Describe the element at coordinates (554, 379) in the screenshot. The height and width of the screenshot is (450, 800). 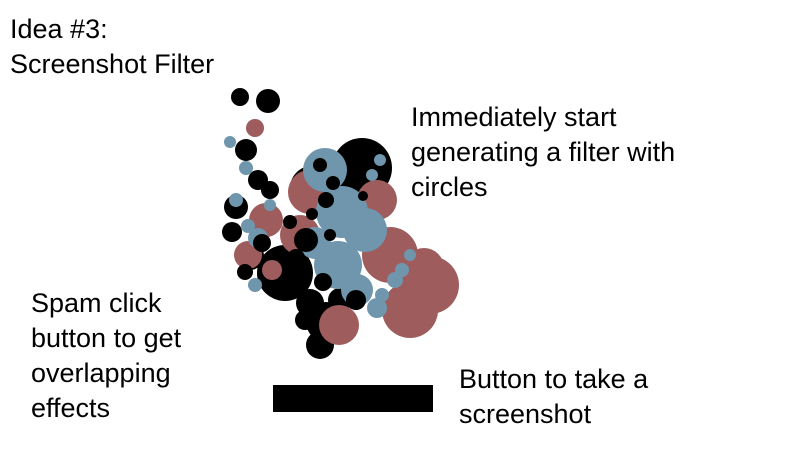
I see `button-annotation-line-1: Button to take a` at that location.